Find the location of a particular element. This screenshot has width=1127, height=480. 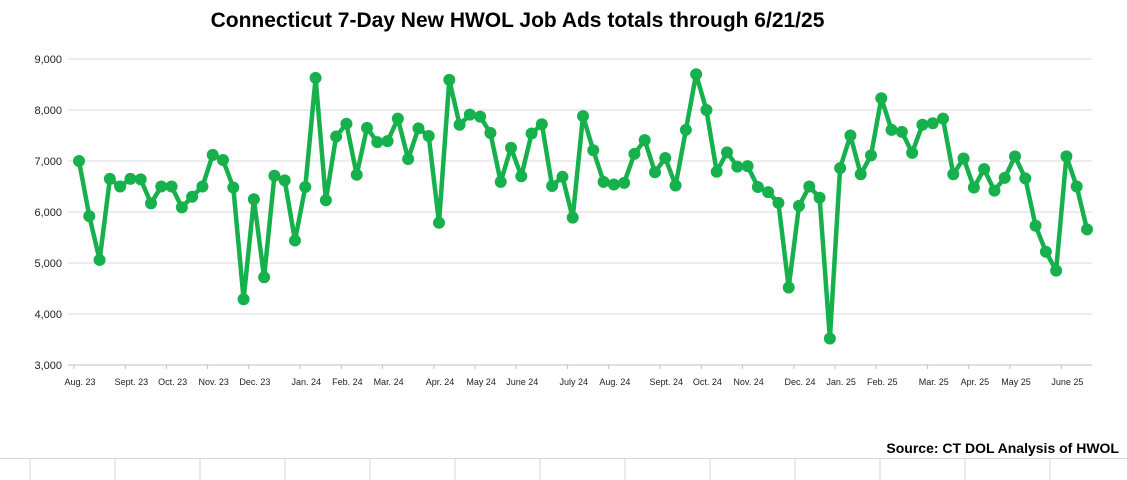

x-tick-label: Feb. 24 is located at coordinates (347, 382).